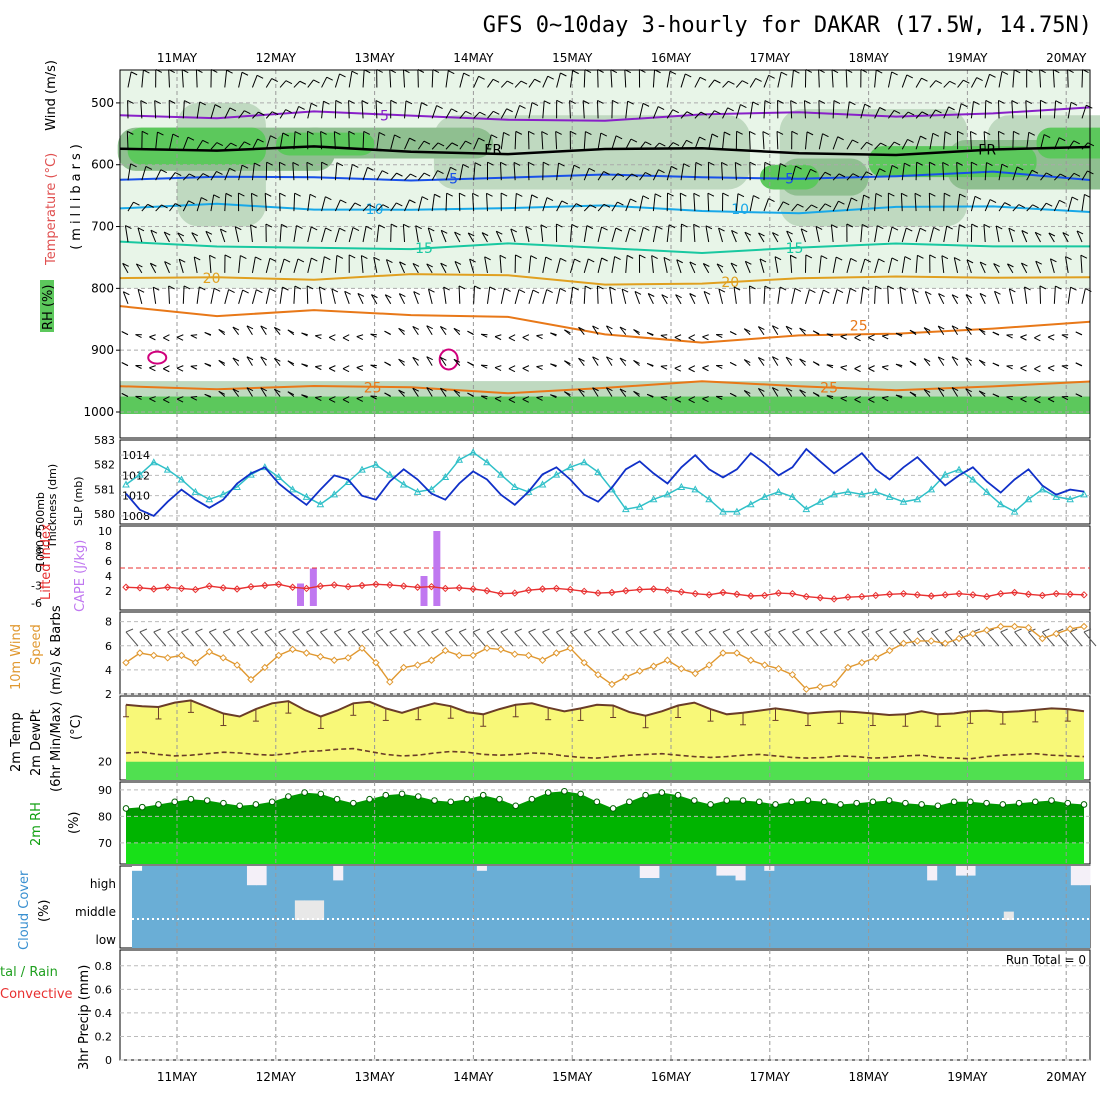 The image size is (1100, 1100). Describe the element at coordinates (16, 742) in the screenshot. I see `temp-label: 2m Temp` at that location.